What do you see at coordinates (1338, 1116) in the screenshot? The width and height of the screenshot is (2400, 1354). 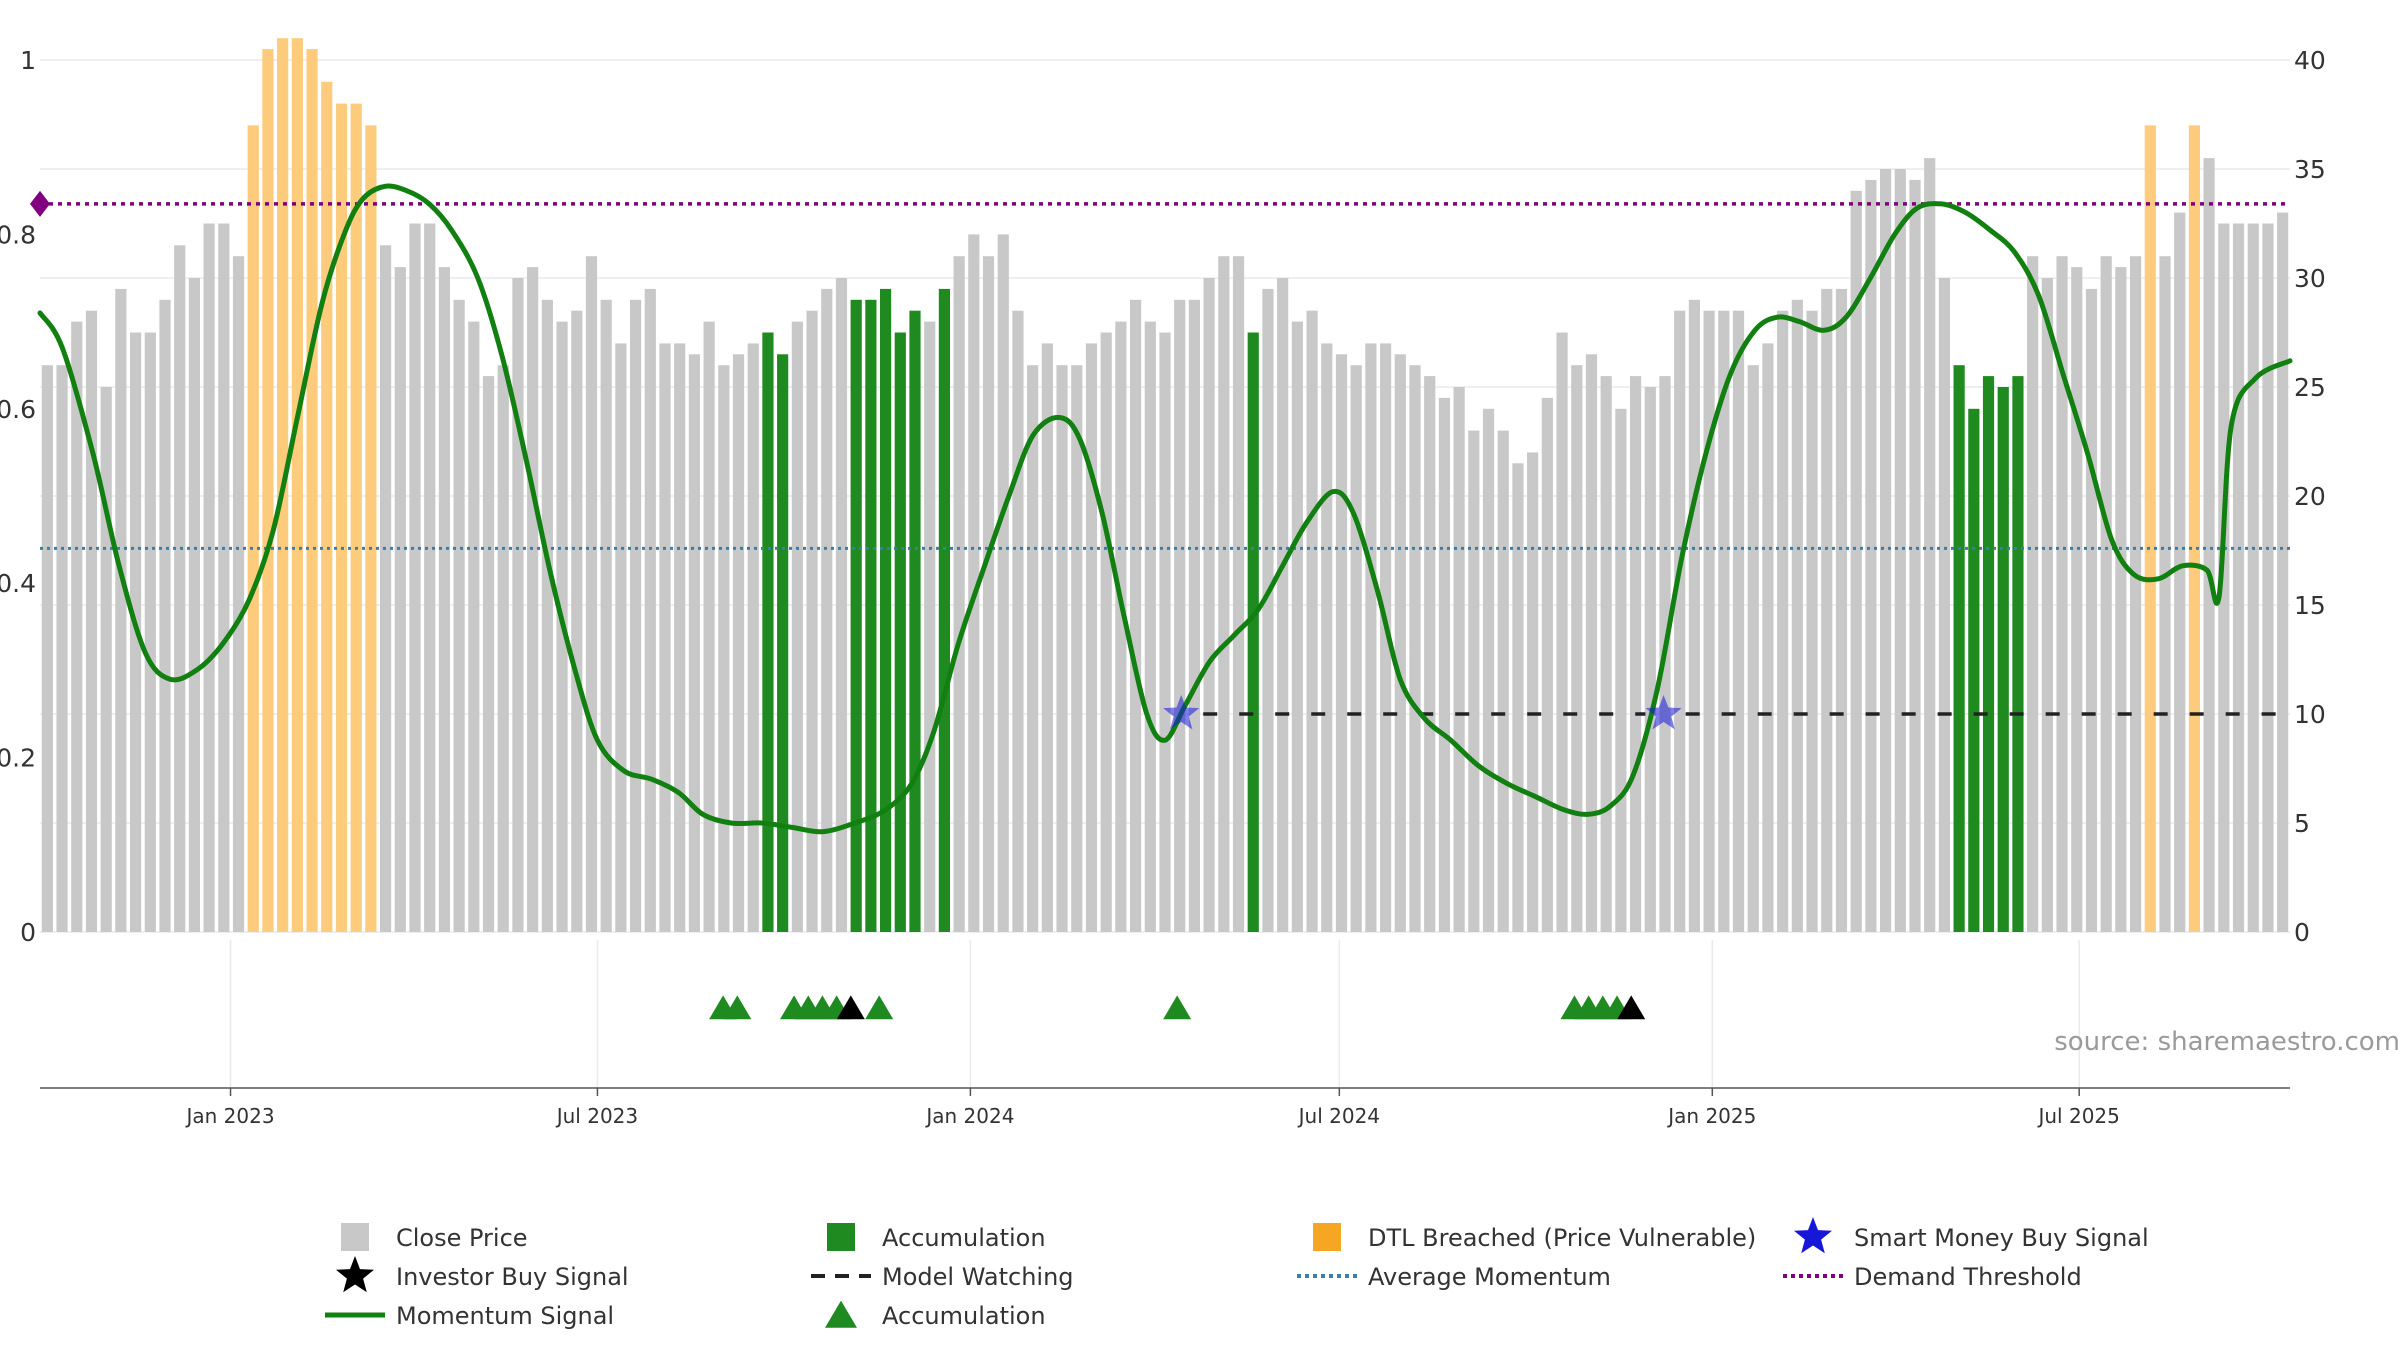 I see `x-tick-label: Jul 2024` at bounding box center [1338, 1116].